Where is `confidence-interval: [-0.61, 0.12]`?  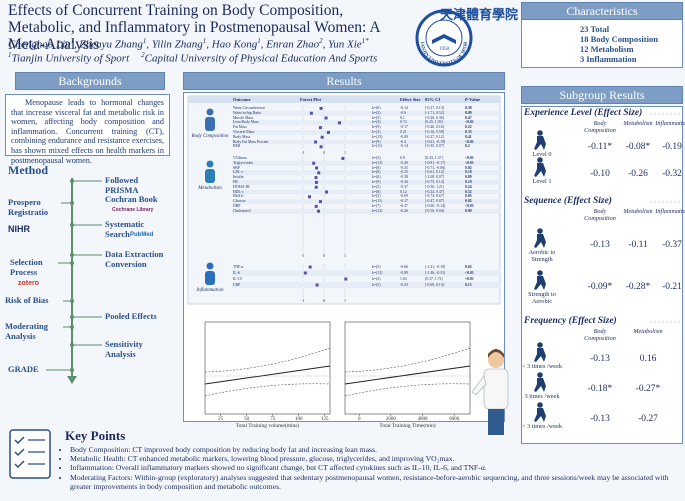
confidence-interval: [-0.61, 0.12] is located at coordinates (434, 172).